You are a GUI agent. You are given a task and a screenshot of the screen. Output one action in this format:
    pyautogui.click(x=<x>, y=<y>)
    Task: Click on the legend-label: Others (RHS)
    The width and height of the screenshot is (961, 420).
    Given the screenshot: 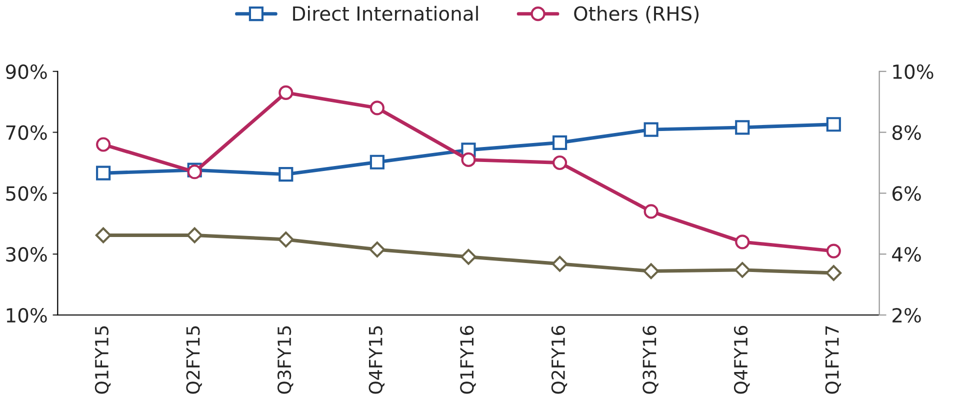 What is the action you would take?
    pyautogui.click(x=636, y=15)
    